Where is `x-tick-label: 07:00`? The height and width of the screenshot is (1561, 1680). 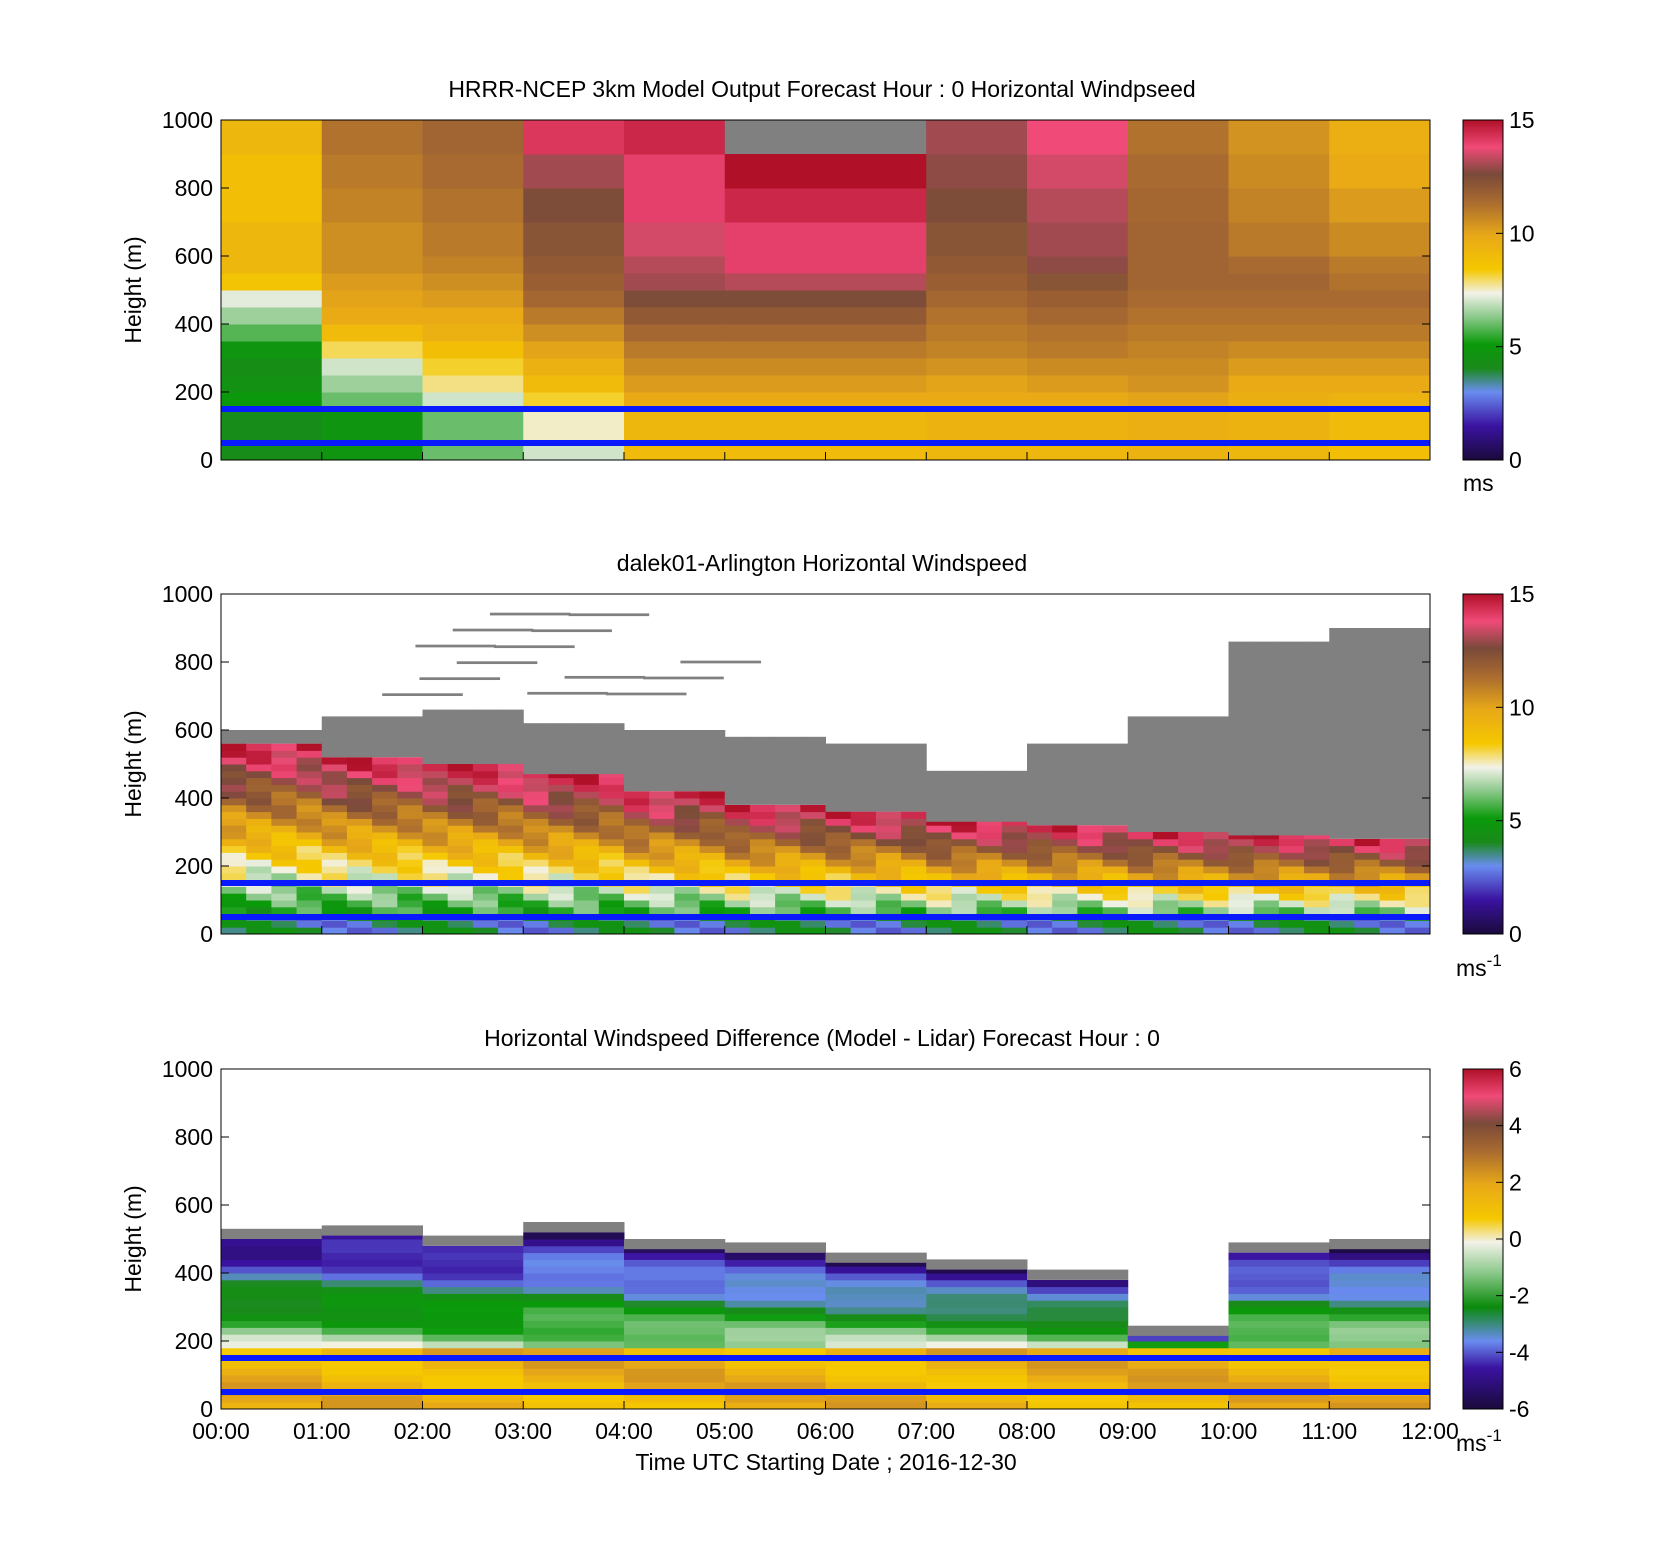
x-tick-label: 07:00 is located at coordinates (926, 1431).